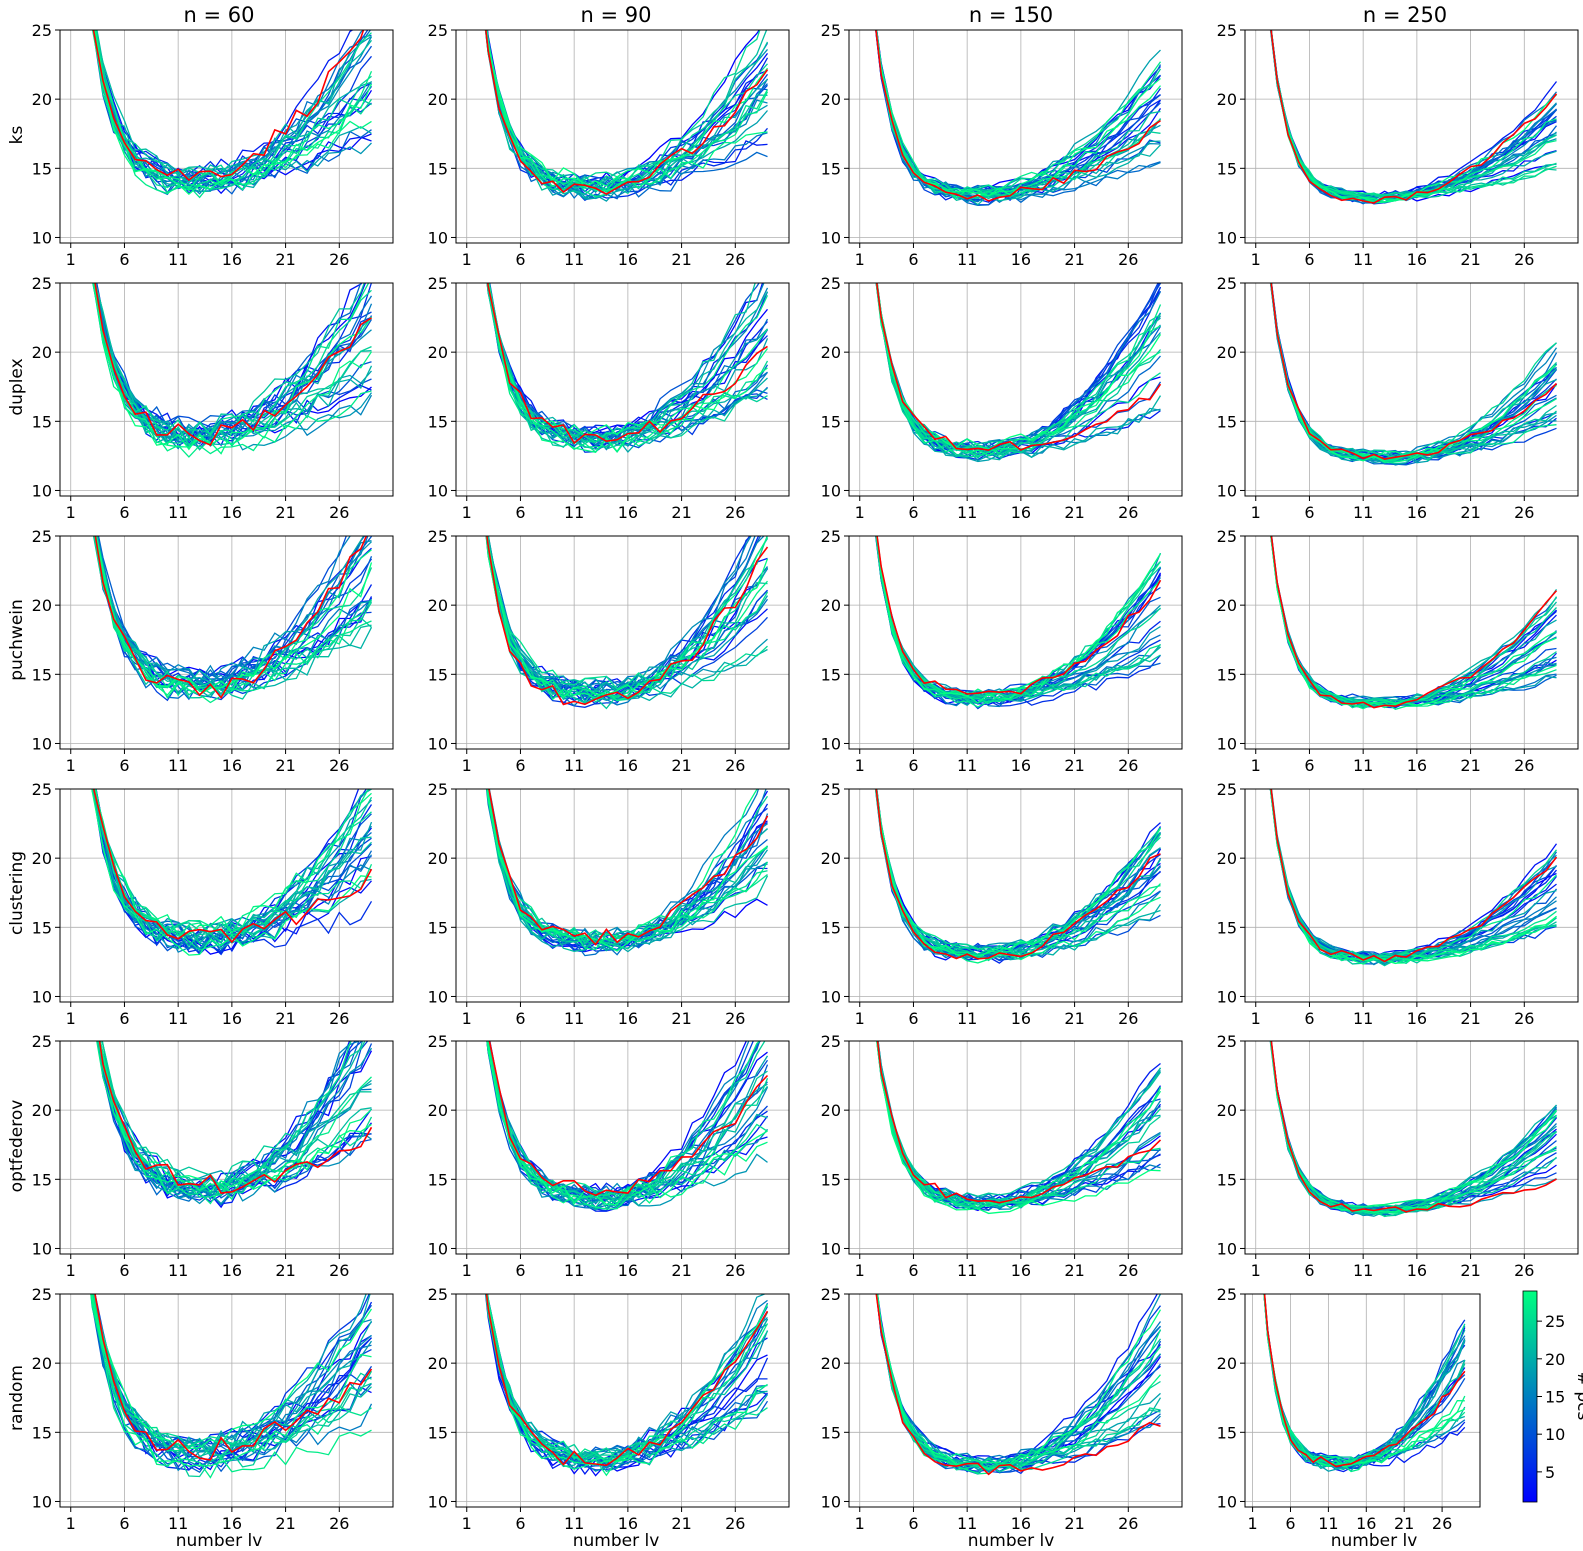 This screenshot has width=1583, height=1551. I want to click on colorbar-tick-label: 15, so click(1555, 1397).